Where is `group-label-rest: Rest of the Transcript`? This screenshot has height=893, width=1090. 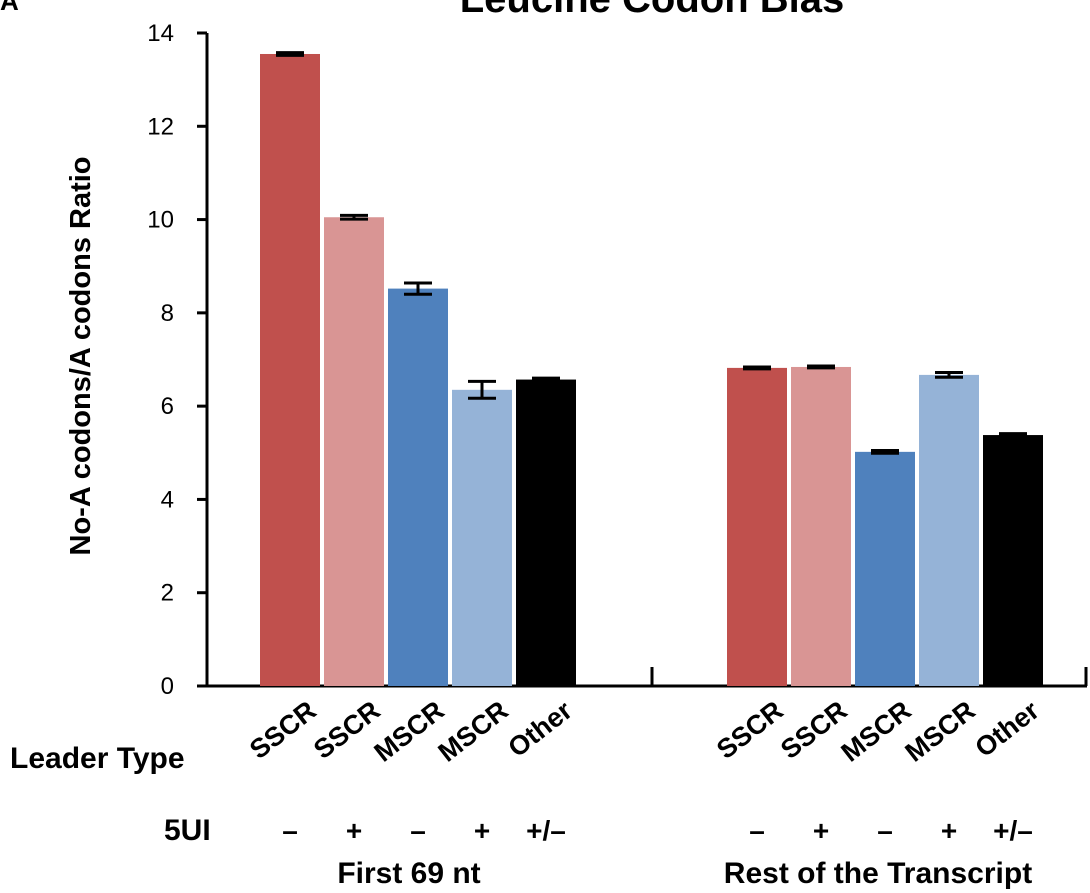
group-label-rest: Rest of the Transcript is located at coordinates (878, 873).